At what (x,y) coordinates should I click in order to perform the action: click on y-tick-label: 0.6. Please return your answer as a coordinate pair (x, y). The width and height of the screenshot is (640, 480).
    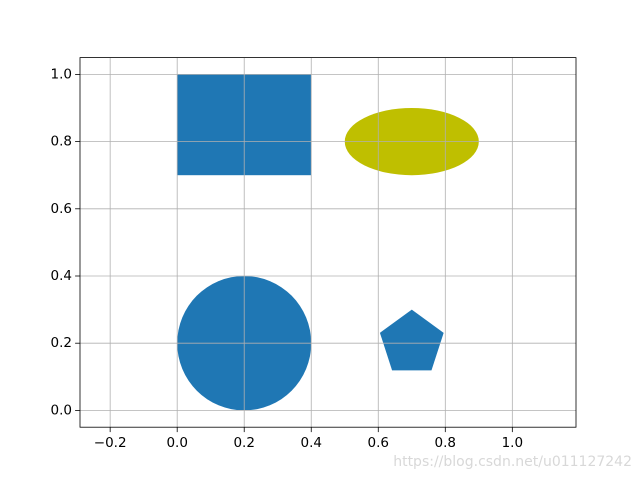
    Looking at the image, I should click on (61, 209).